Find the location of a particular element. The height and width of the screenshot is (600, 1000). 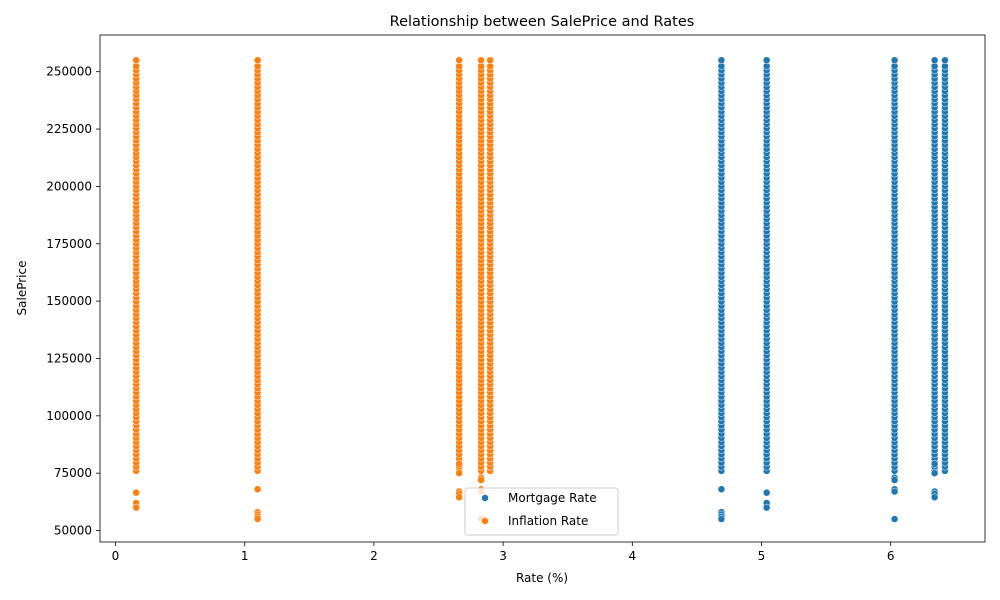

legend-label-mortgage: Mortgage Rate is located at coordinates (552, 498).